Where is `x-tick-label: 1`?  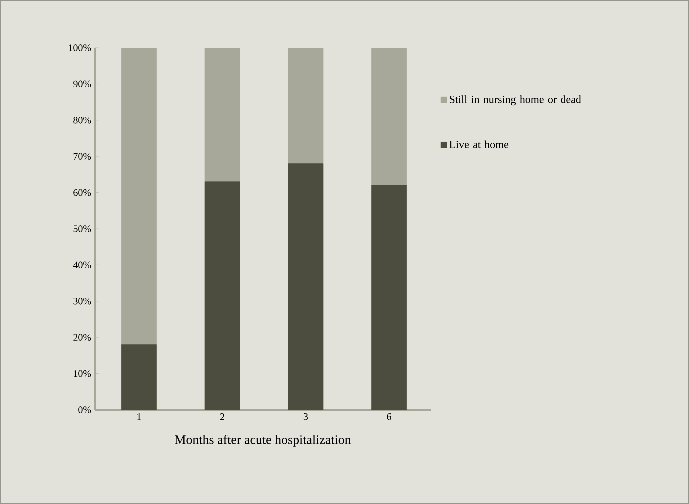 x-tick-label: 1 is located at coordinates (140, 417).